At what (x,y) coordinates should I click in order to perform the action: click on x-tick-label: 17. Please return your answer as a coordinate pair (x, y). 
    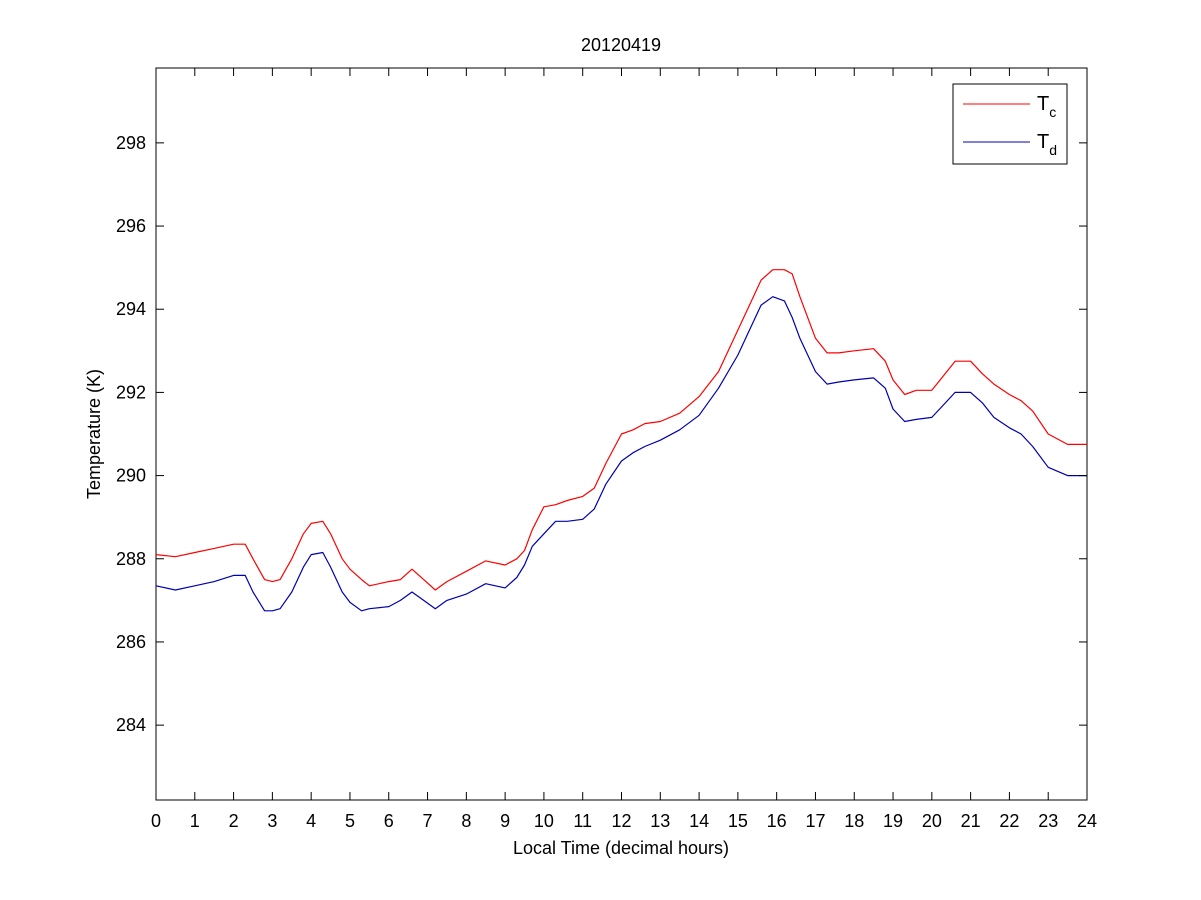
    Looking at the image, I should click on (815, 821).